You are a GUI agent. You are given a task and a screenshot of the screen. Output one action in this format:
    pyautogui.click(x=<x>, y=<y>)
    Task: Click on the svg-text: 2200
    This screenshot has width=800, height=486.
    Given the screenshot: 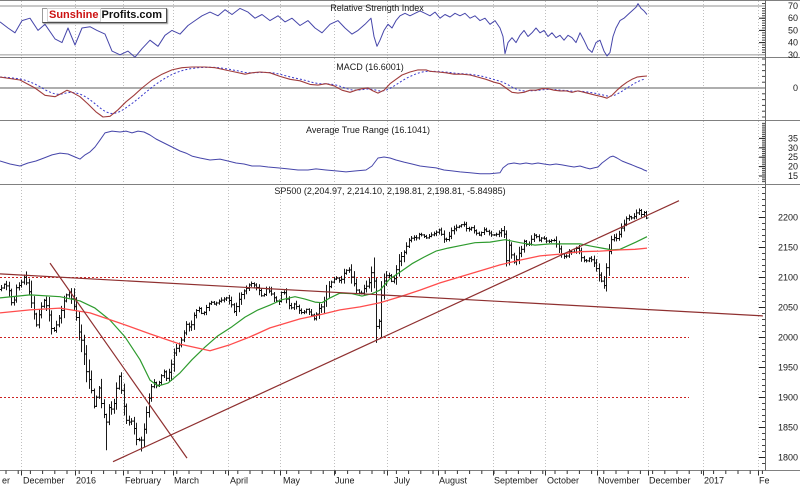 What is the action you would take?
    pyautogui.click(x=788, y=218)
    